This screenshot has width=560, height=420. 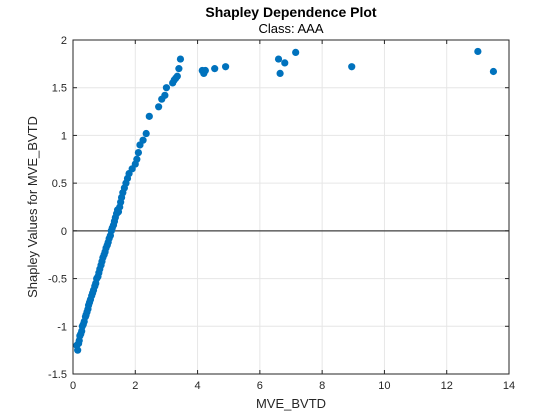 What do you see at coordinates (260, 386) in the screenshot?
I see `x-tick-label: 6` at bounding box center [260, 386].